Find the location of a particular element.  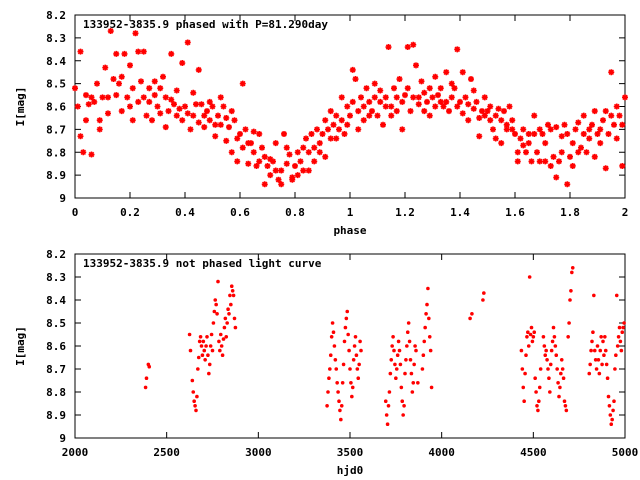

unphased-y-tick-label: 8.4 is located at coordinates (56, 300).